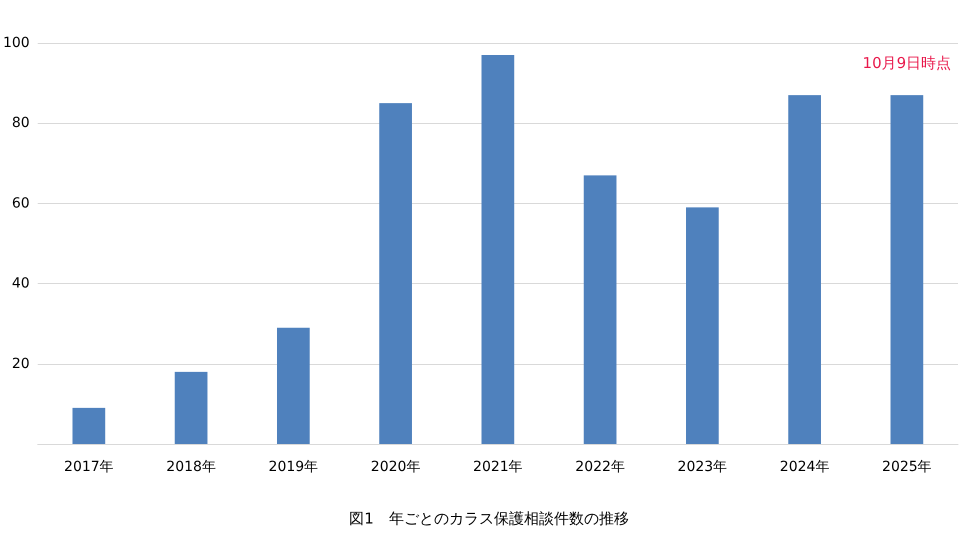 This screenshot has width=978, height=533. Describe the element at coordinates (489, 519) in the screenshot. I see `text: 図1 年ごとのカラス保護相談件数の推移` at that location.